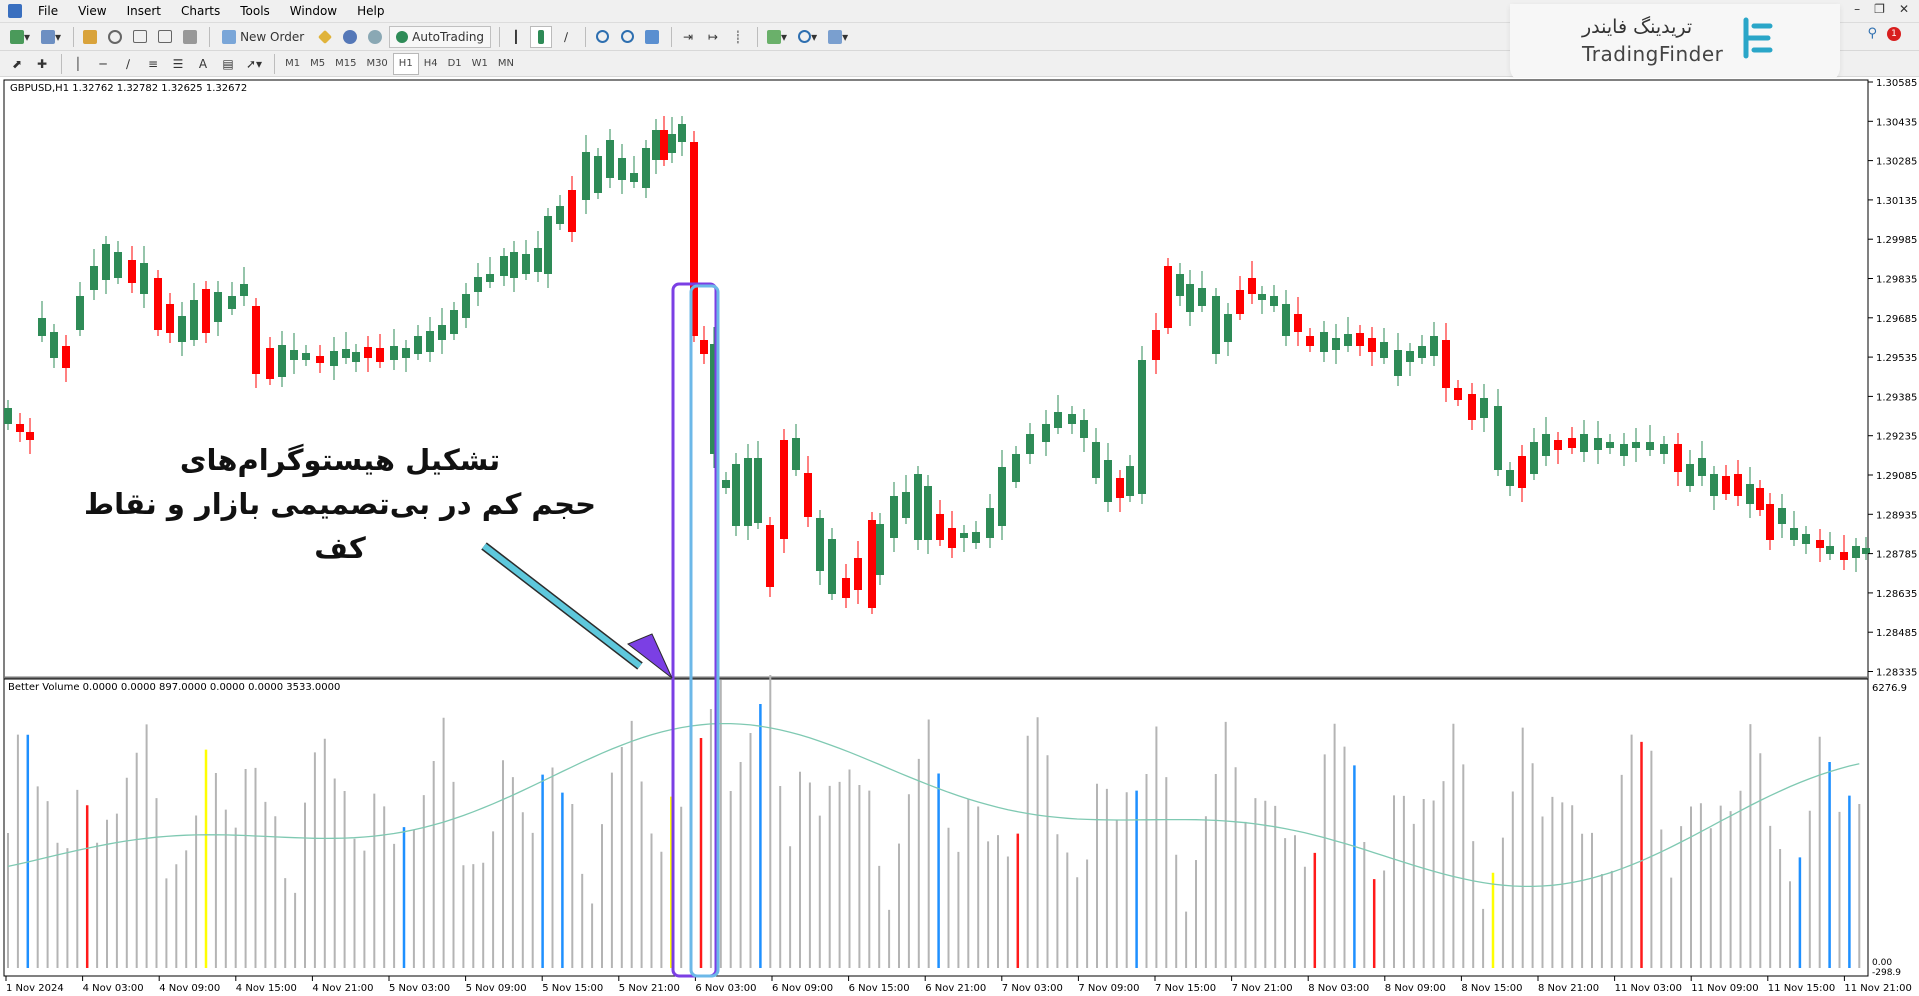 This screenshot has width=1919, height=996. I want to click on timeframe-mn: MN, so click(505, 63).